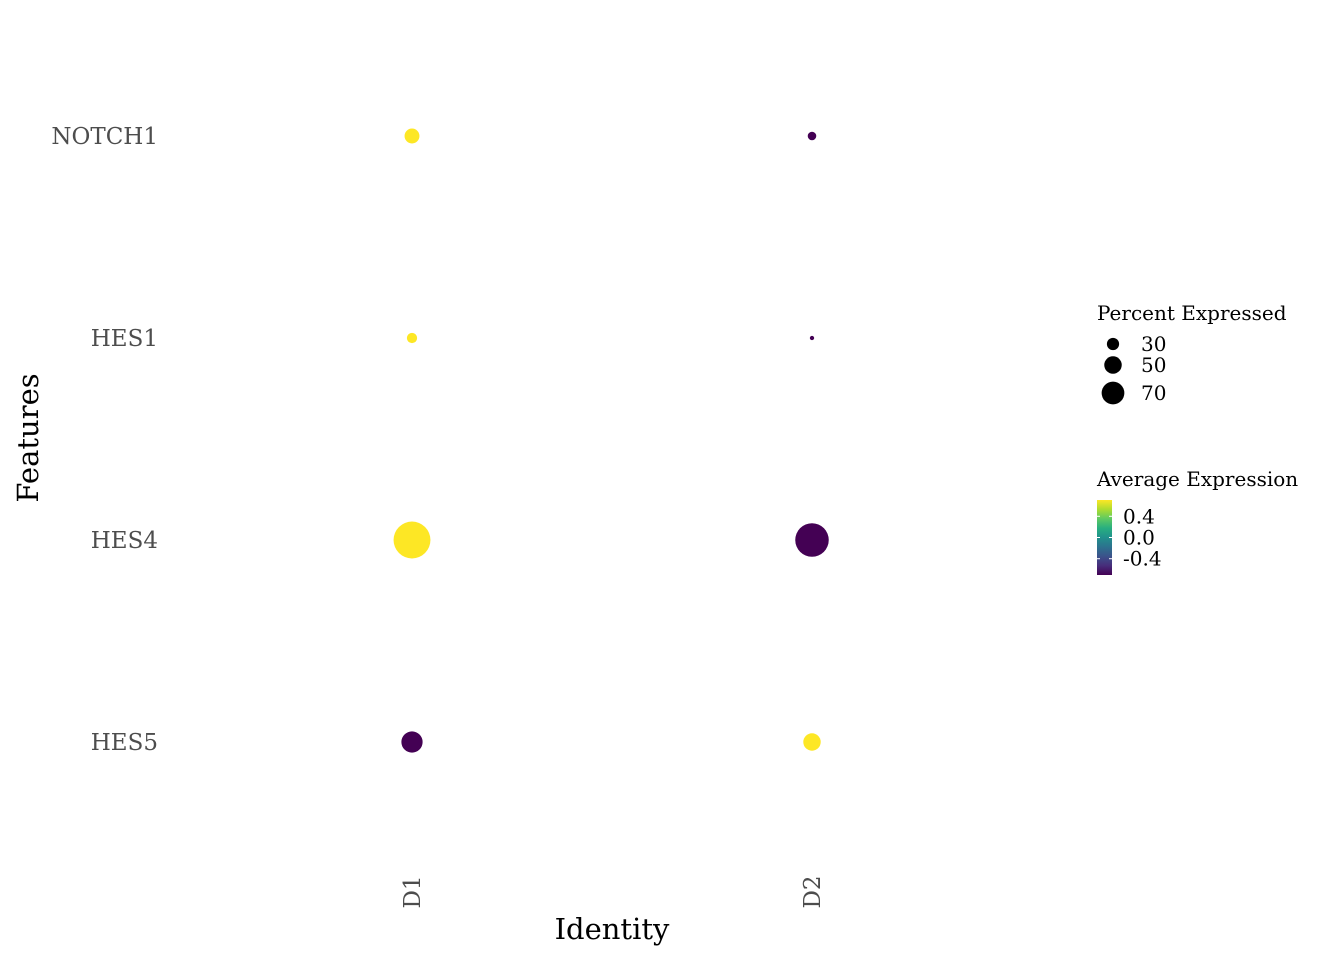  Describe the element at coordinates (1153, 393) in the screenshot. I see `size-legend-label: 70` at that location.